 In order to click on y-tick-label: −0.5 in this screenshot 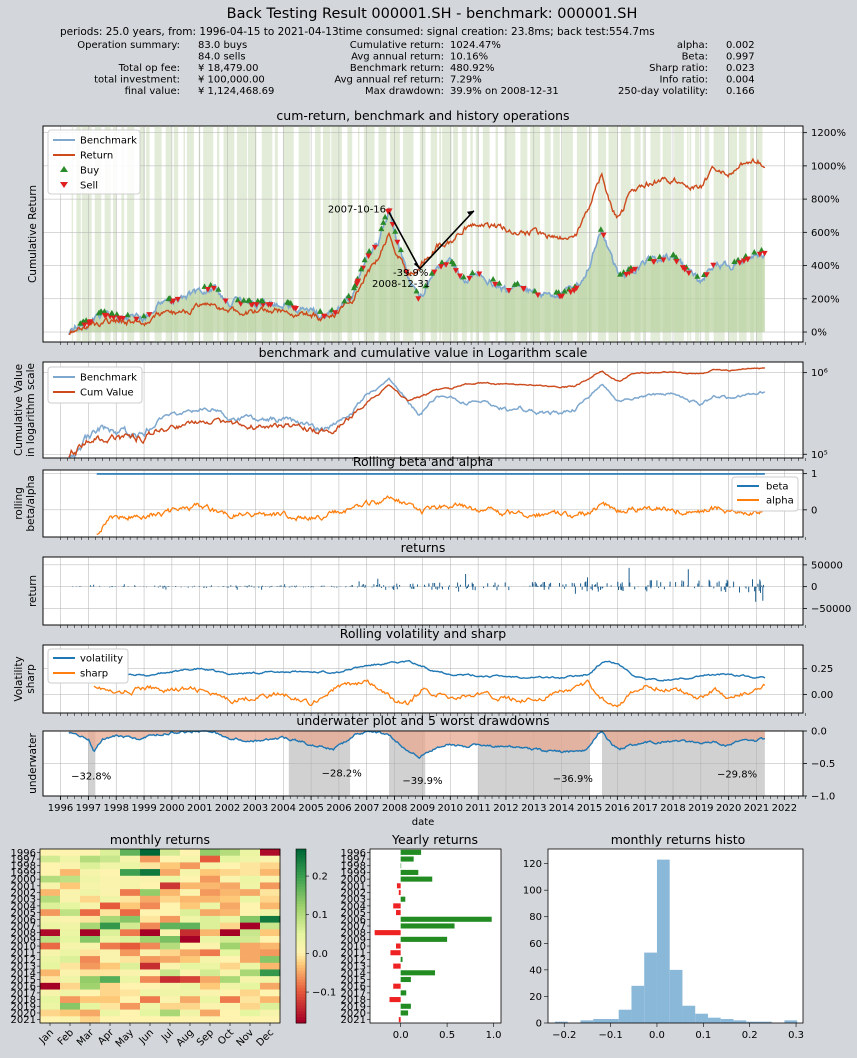, I will do `click(823, 764)`.